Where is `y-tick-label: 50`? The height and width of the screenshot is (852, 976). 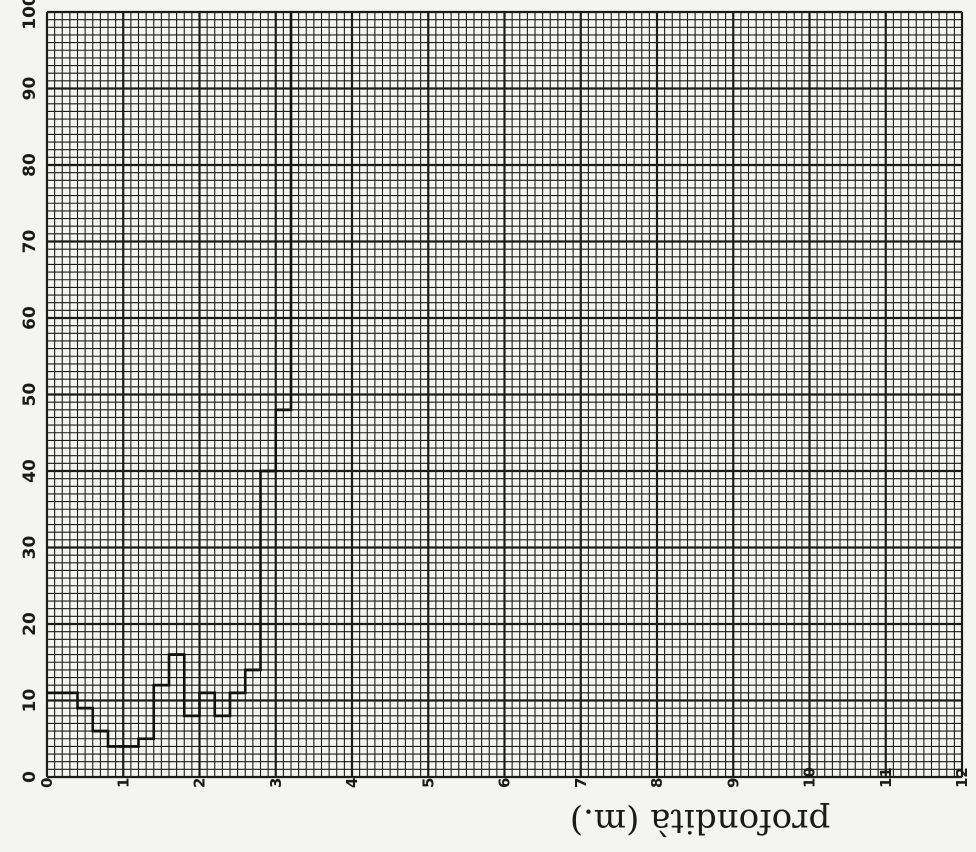
y-tick-label: 50 is located at coordinates (30, 395).